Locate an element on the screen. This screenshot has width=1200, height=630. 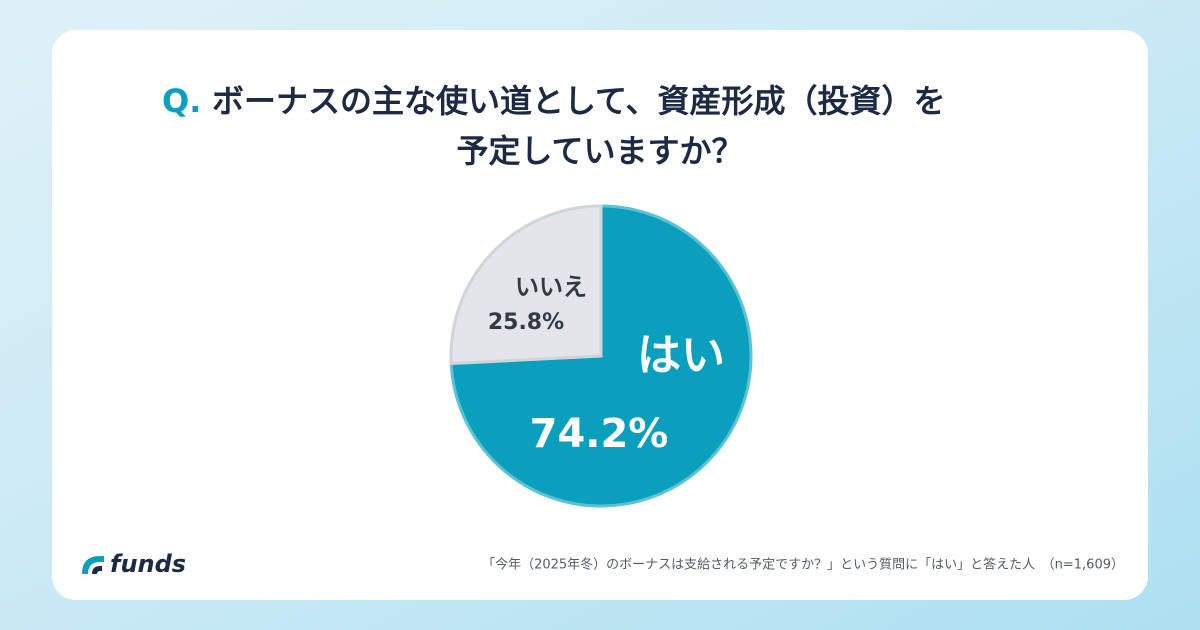
slice-value-label: 74.2% is located at coordinates (599, 434).